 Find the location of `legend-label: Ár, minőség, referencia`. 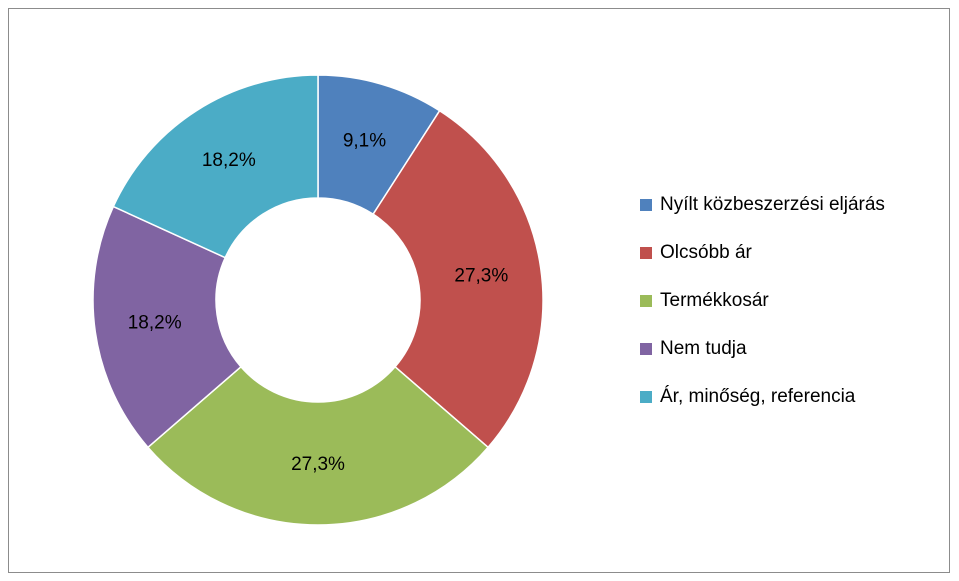

legend-label: Ár, minőség, referencia is located at coordinates (758, 396).